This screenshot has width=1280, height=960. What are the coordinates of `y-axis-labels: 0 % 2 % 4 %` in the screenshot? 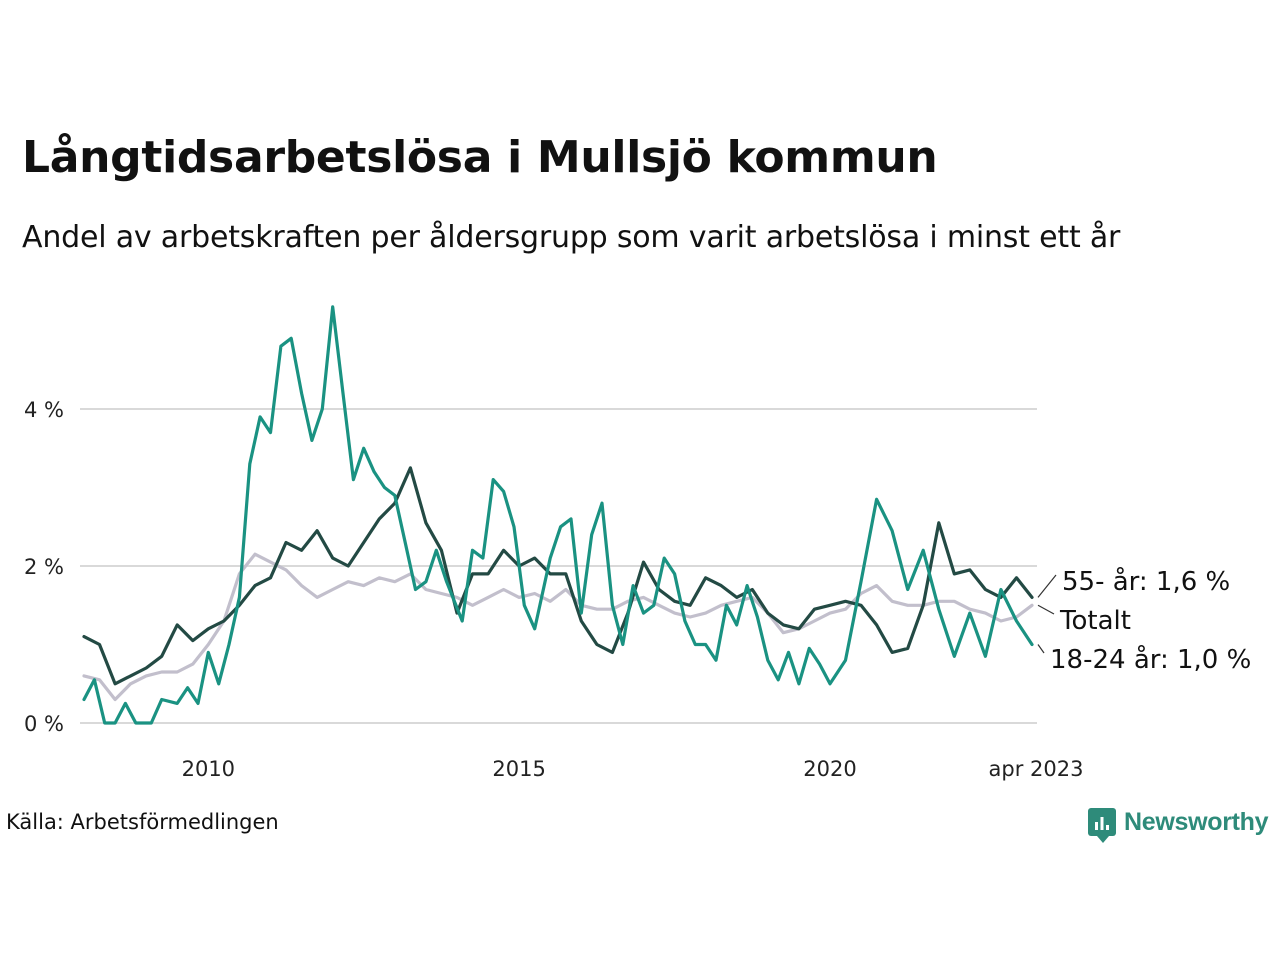 It's located at (44, 567).